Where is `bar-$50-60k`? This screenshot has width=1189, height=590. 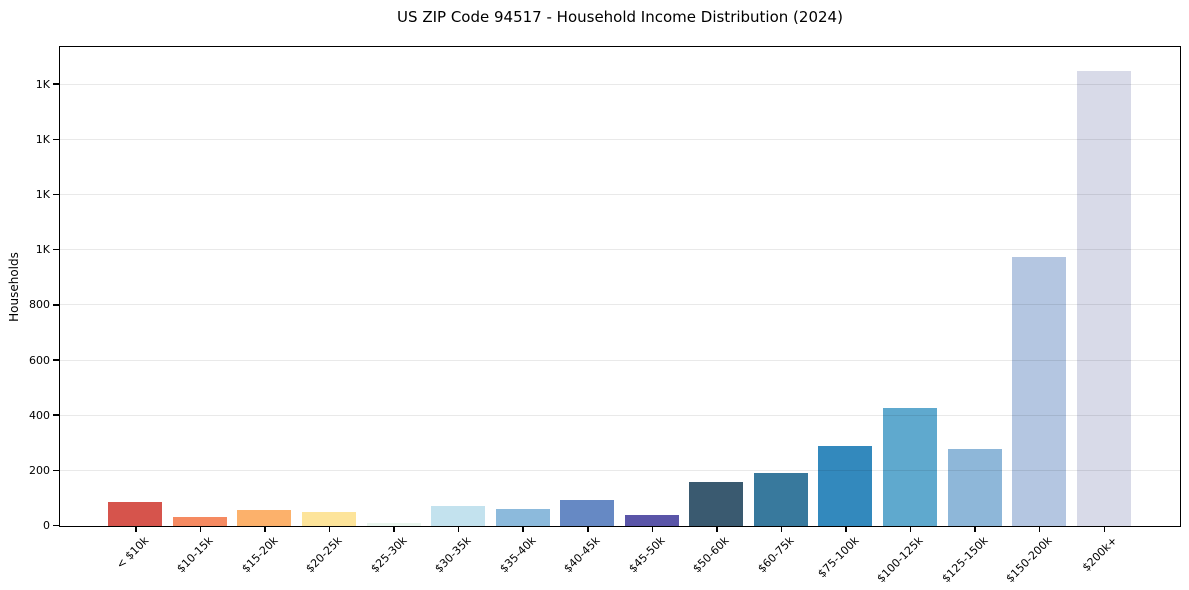
bar-$50-60k is located at coordinates (716, 504).